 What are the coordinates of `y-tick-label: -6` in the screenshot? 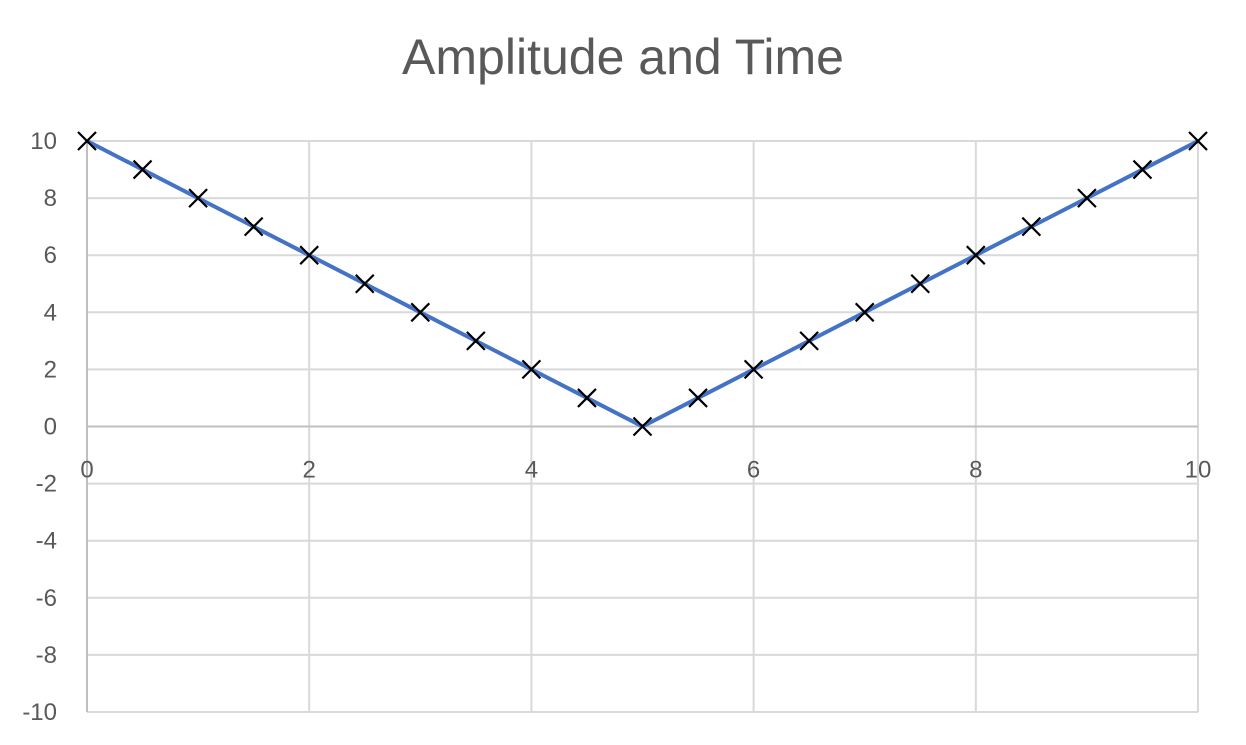 It's located at (46, 598).